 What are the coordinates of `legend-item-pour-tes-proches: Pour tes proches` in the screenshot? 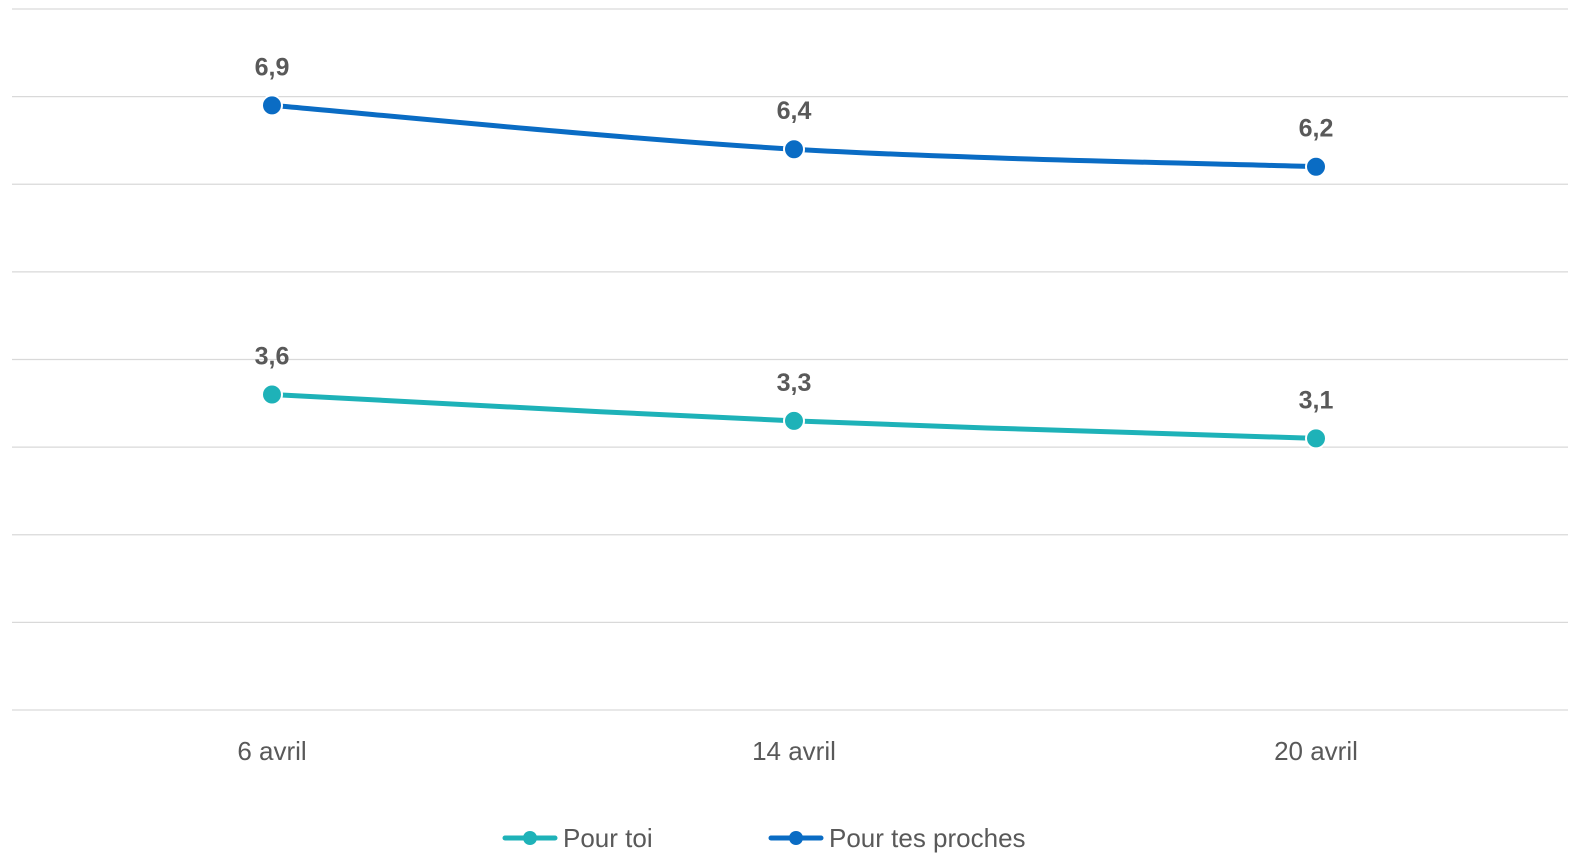 It's located at (897, 838).